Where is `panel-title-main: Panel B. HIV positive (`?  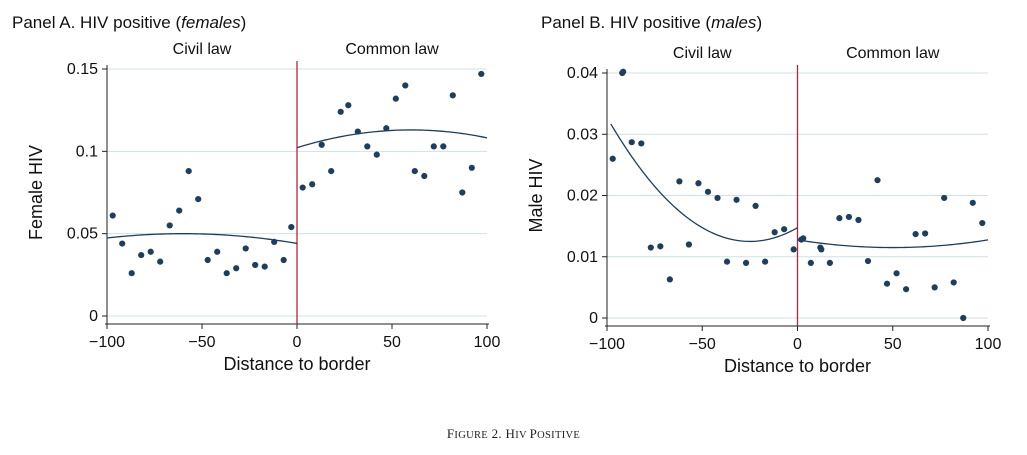
panel-title-main: Panel B. HIV positive ( is located at coordinates (626, 22).